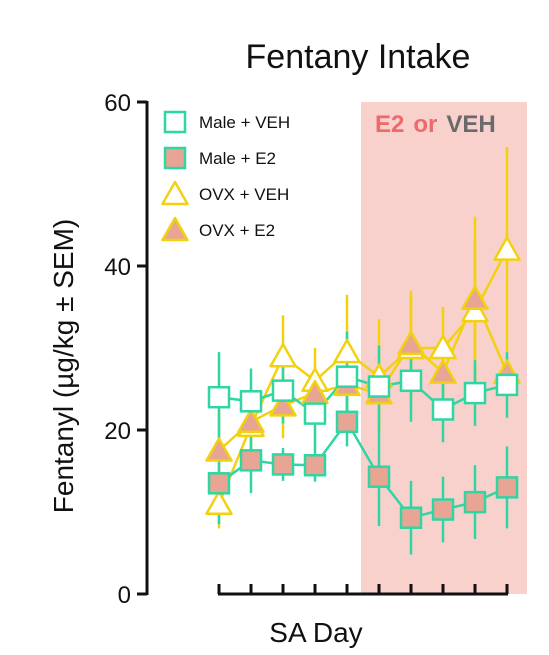  I want to click on chart-title: Fentany Intake, so click(358, 57).